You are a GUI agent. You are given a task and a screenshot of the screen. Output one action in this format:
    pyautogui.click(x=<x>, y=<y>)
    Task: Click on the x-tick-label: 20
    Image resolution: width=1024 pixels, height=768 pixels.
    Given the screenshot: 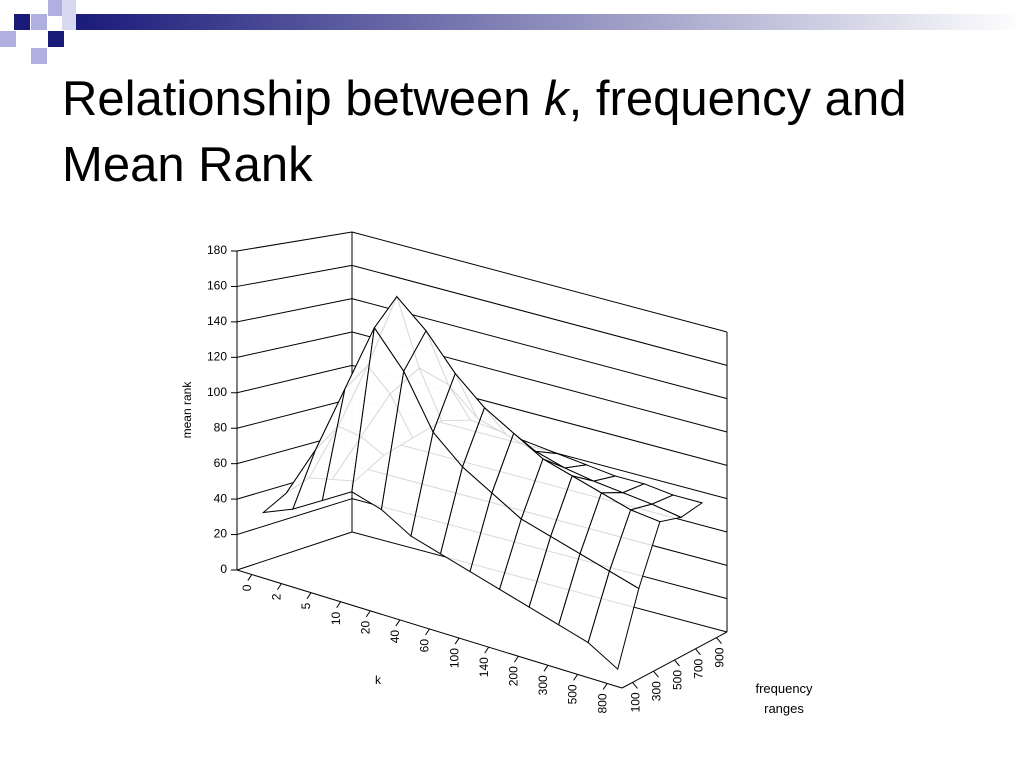 What is the action you would take?
    pyautogui.click(x=365, y=628)
    